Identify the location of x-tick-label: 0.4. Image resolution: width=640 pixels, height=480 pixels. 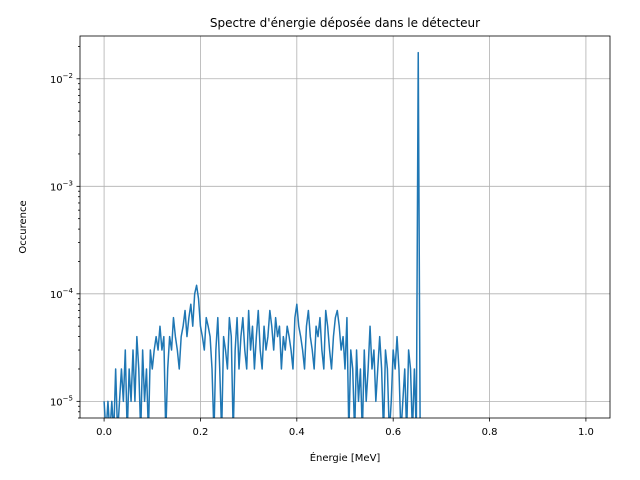
(297, 432).